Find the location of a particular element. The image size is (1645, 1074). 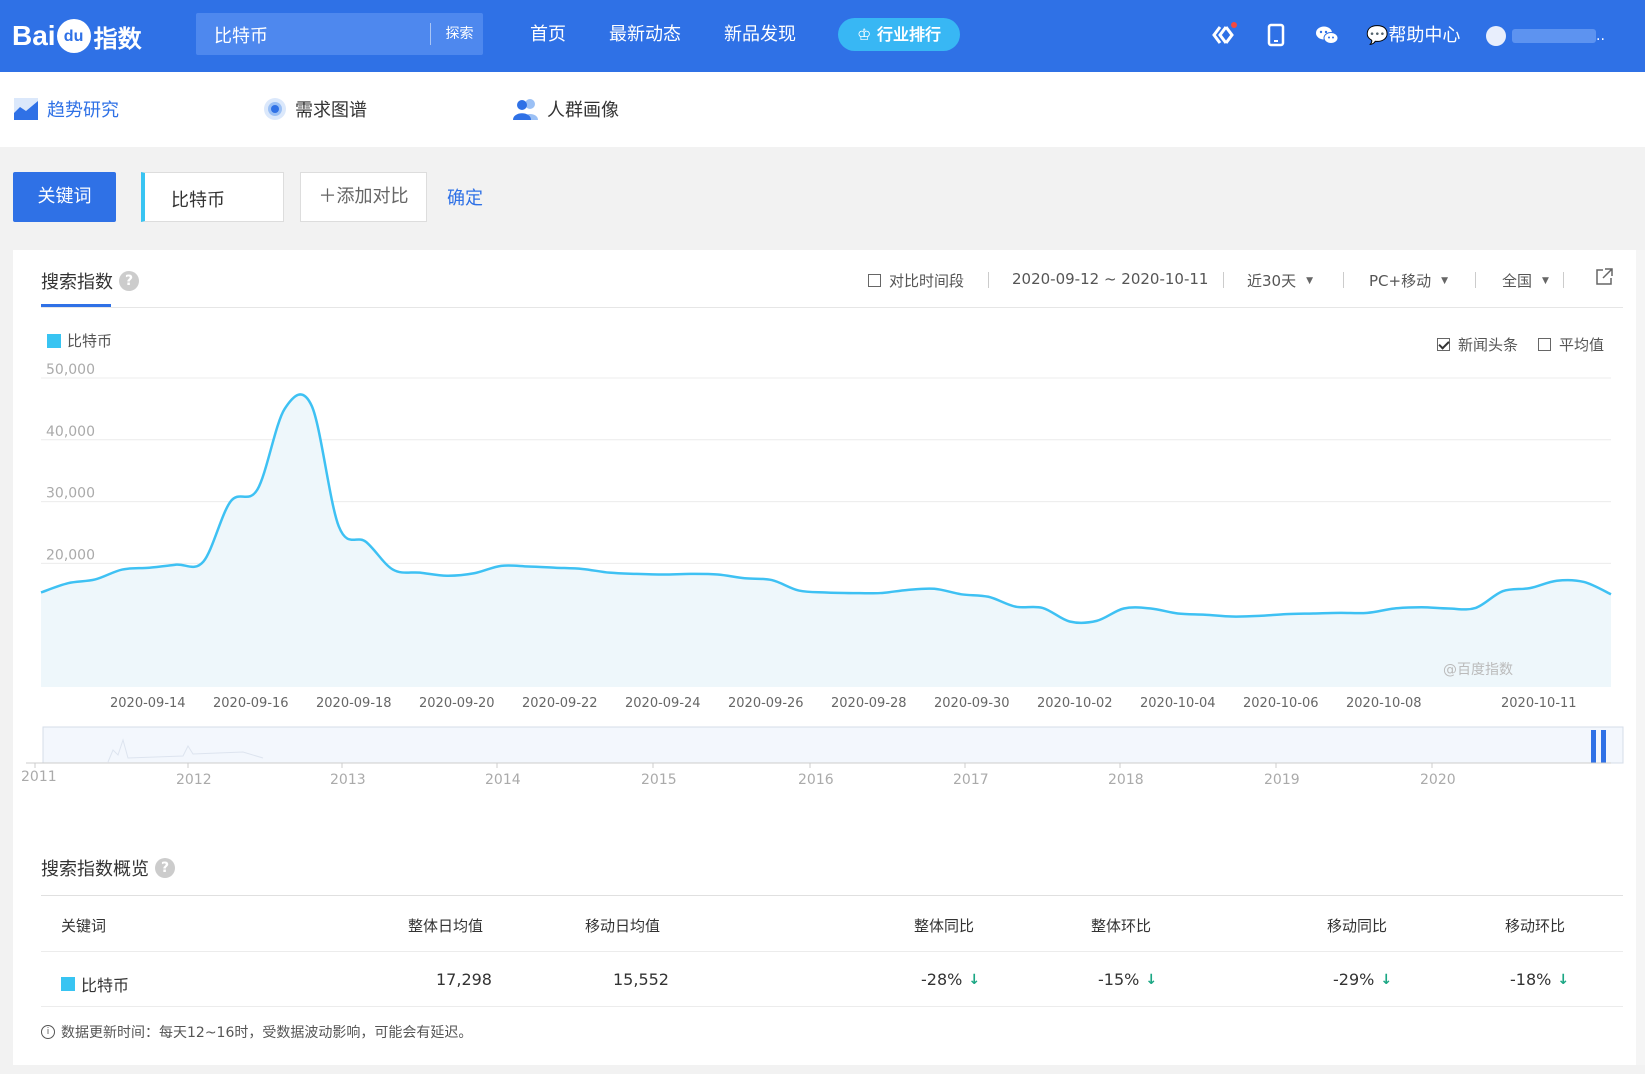

header-divider is located at coordinates (832, 307).